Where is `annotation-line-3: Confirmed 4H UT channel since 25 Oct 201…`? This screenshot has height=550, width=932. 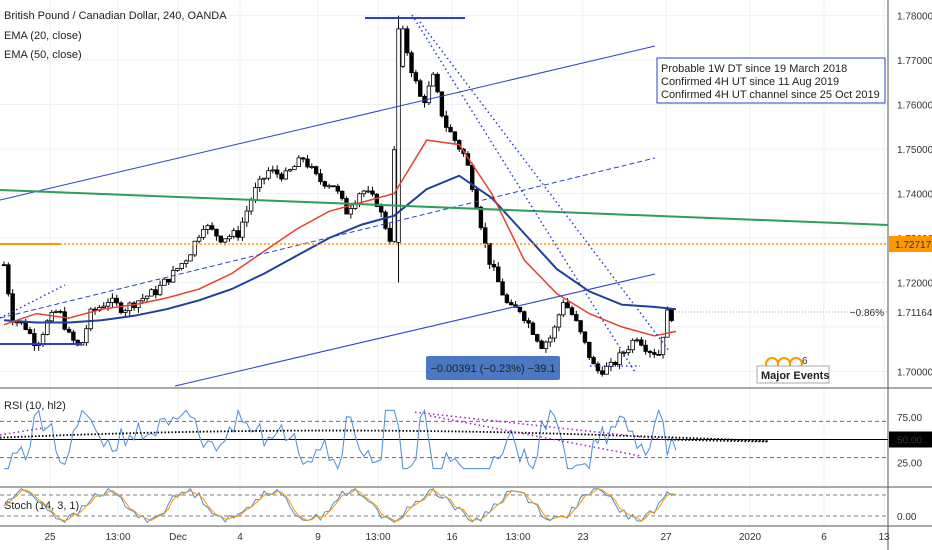 annotation-line-3: Confirmed 4H UT channel since 25 Oct 201… is located at coordinates (770, 95).